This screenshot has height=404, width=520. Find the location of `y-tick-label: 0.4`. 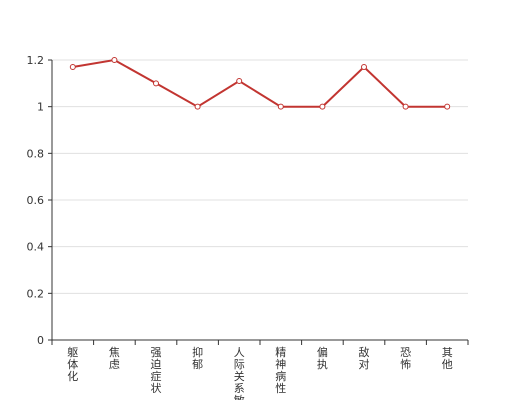

y-tick-label: 0.4 is located at coordinates (36, 247).